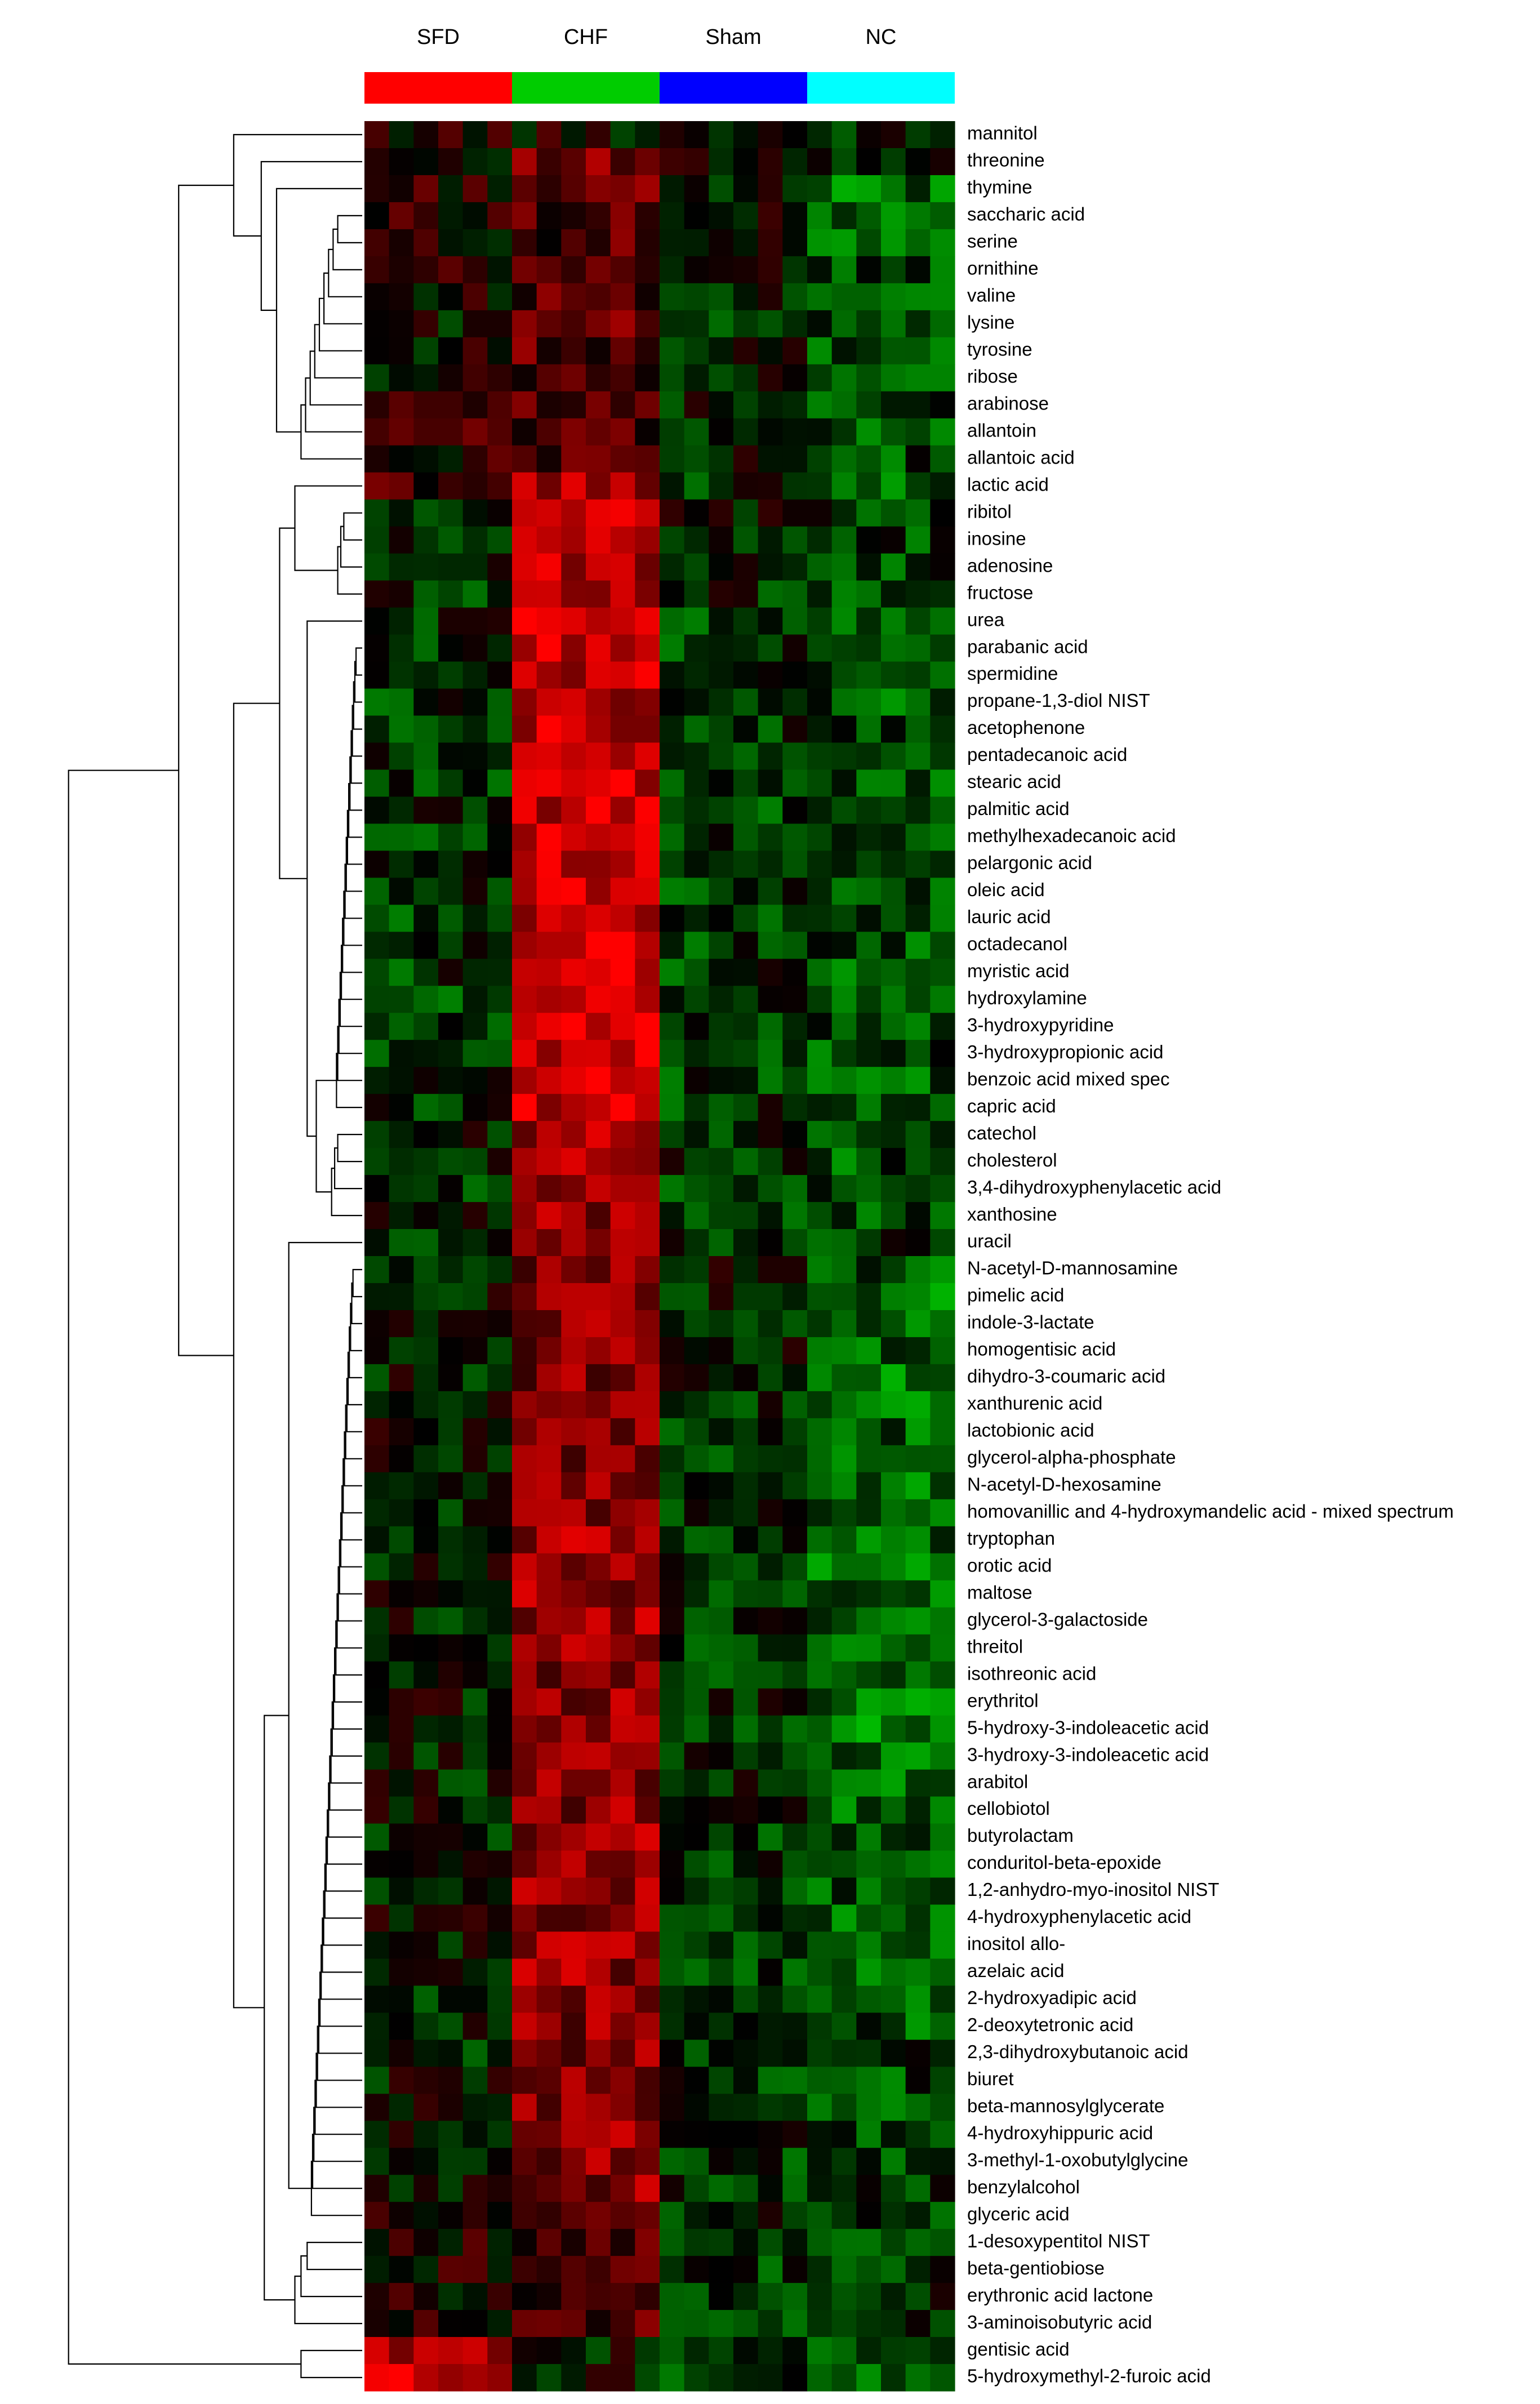 This screenshot has height=2404, width=1540. Describe the element at coordinates (1009, 916) in the screenshot. I see `row-label: lauric acid` at that location.